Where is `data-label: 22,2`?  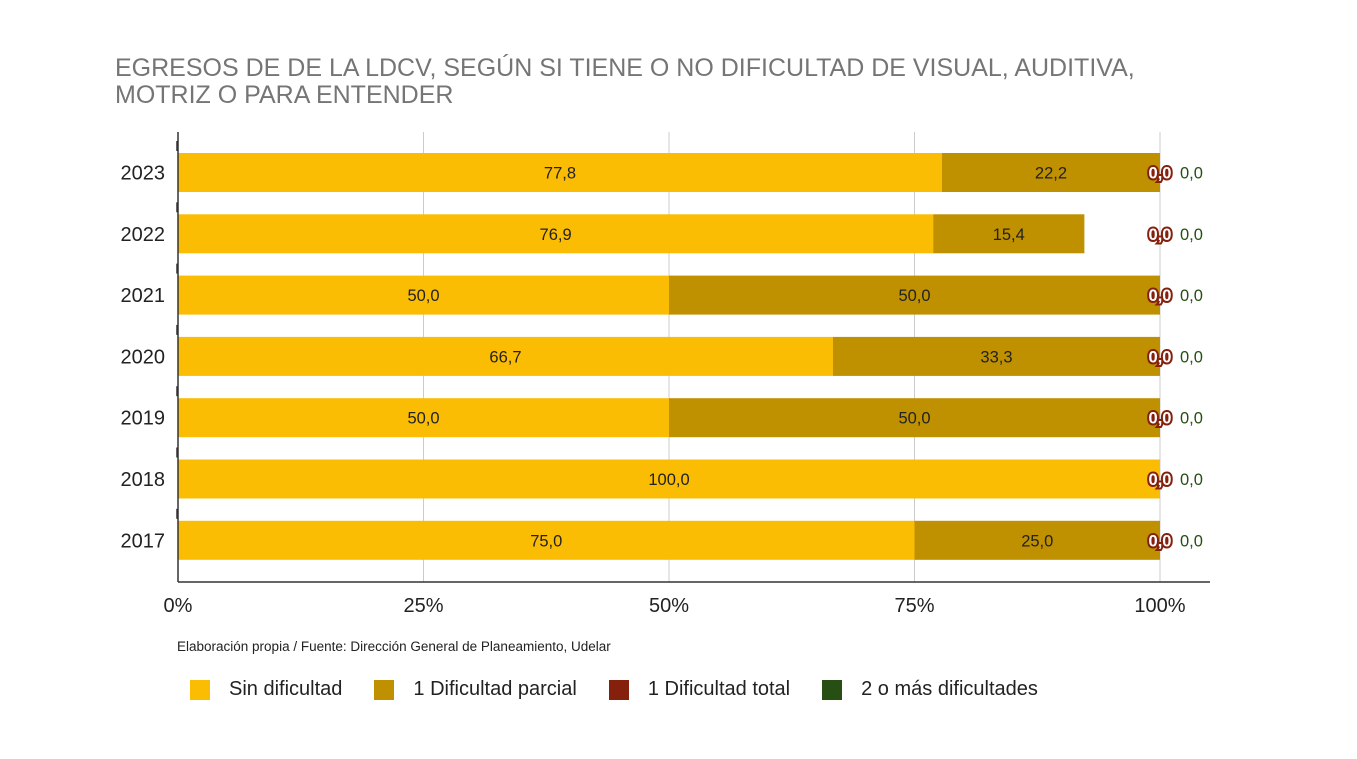 data-label: 22,2 is located at coordinates (1051, 174).